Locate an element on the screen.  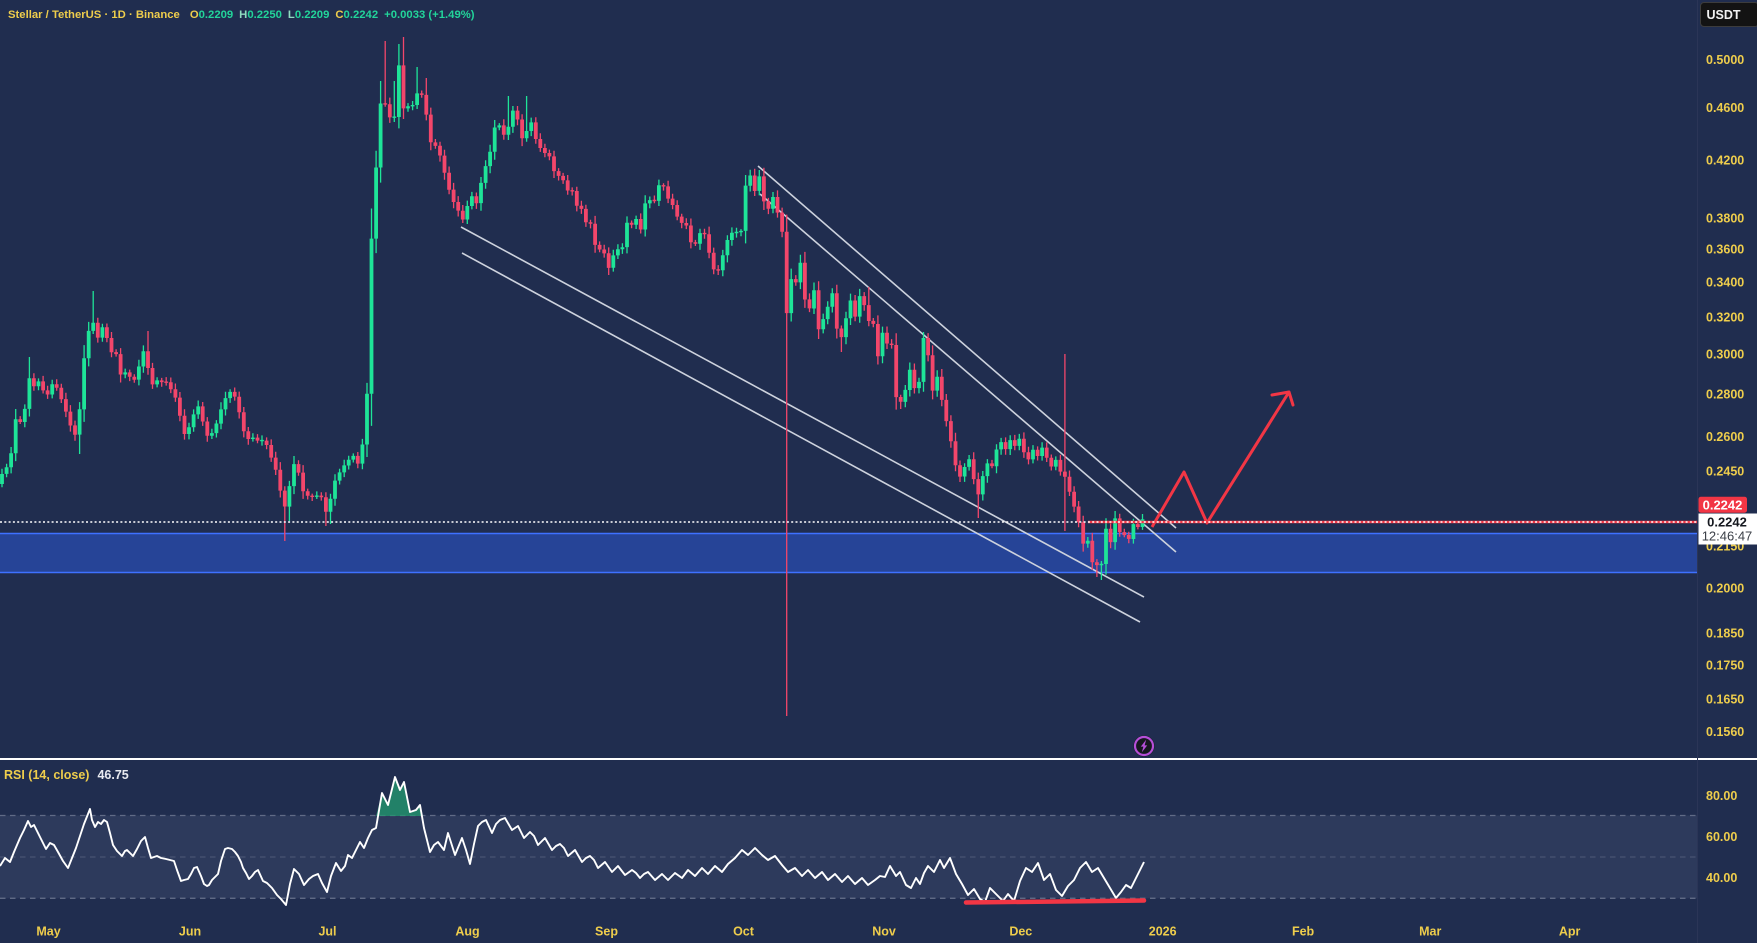
svg-text: USDT is located at coordinates (1723, 15).